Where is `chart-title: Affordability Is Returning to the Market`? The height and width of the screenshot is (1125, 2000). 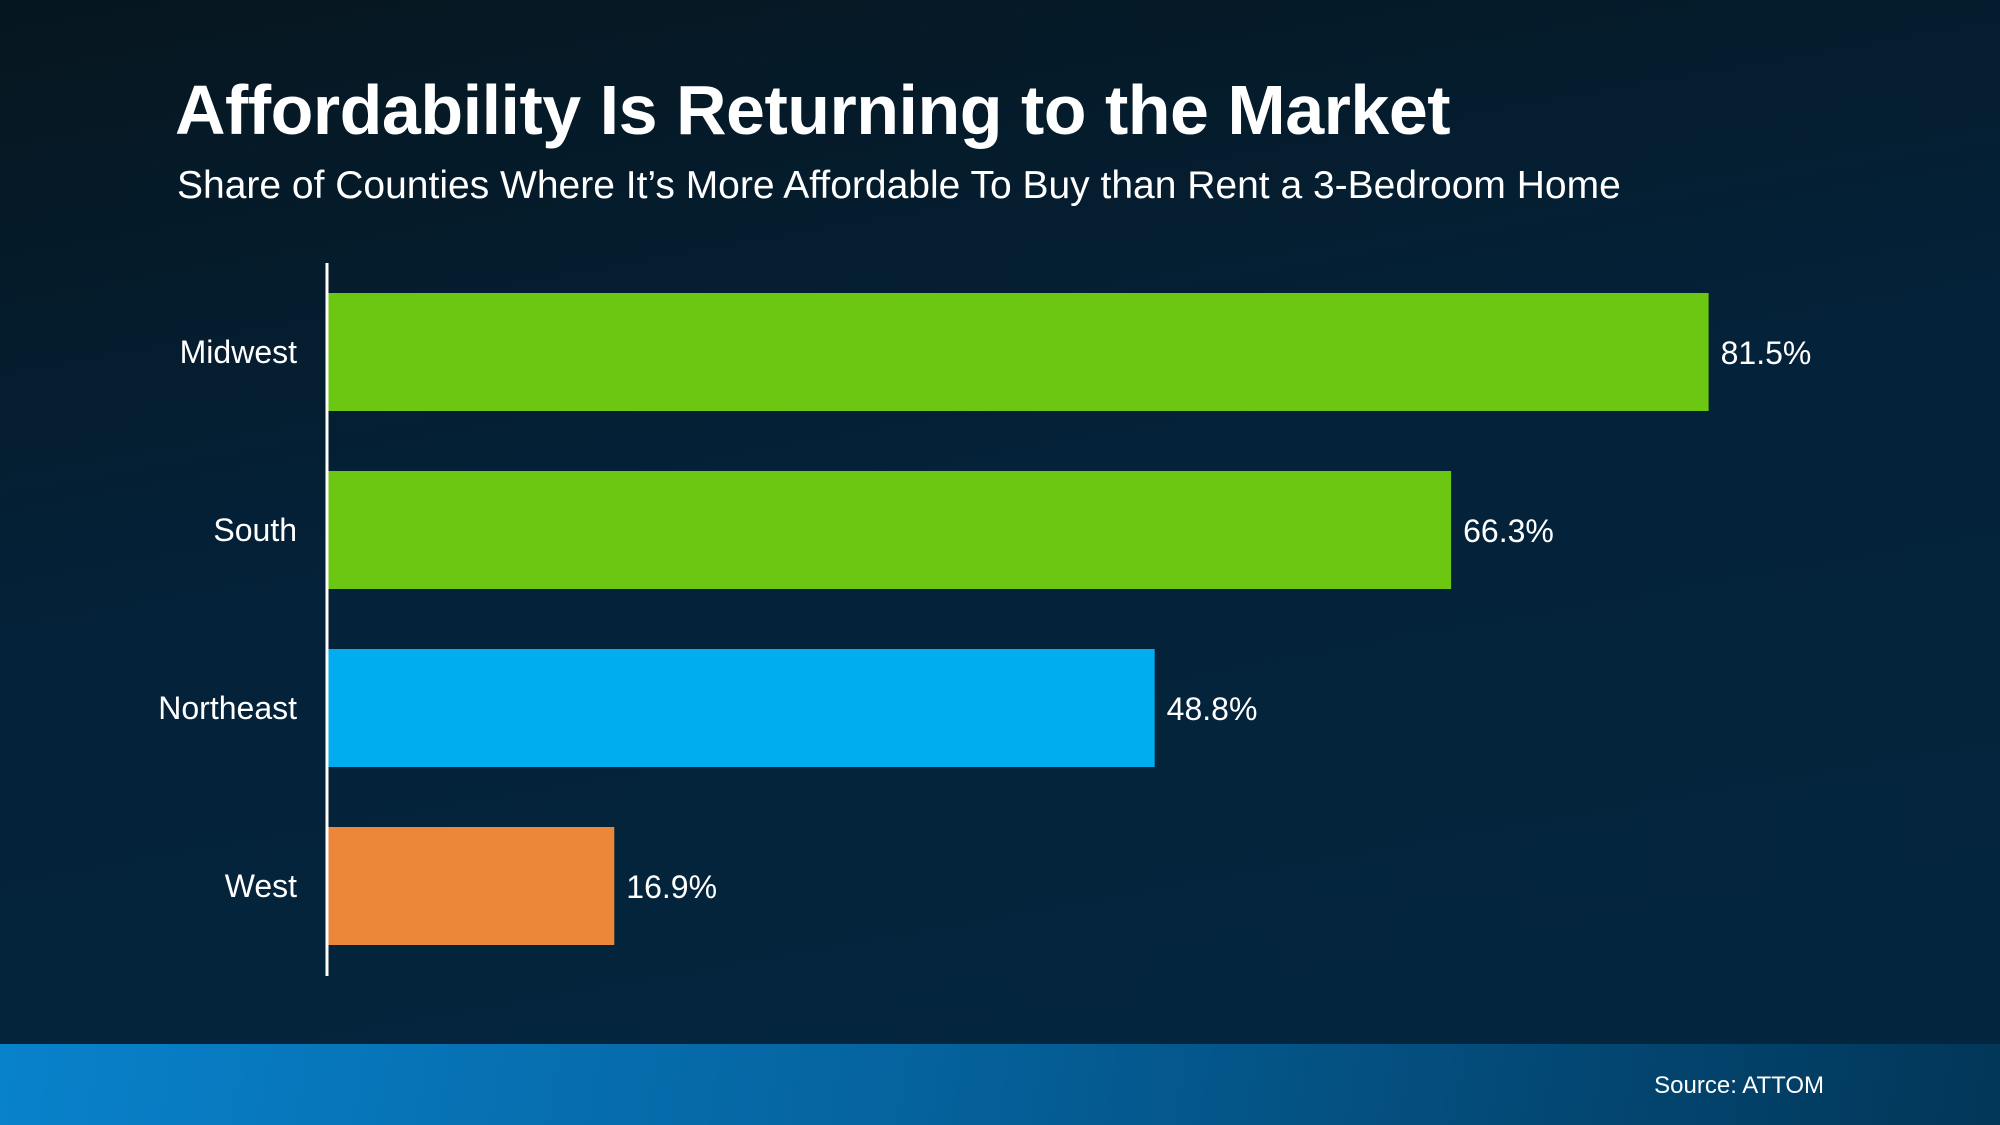
chart-title: Affordability Is Returning to the Market is located at coordinates (813, 110).